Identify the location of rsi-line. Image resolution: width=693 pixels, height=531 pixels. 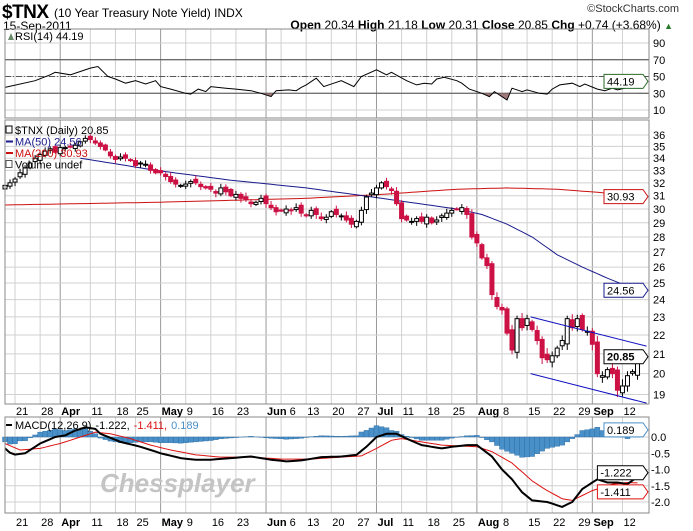
(321, 83).